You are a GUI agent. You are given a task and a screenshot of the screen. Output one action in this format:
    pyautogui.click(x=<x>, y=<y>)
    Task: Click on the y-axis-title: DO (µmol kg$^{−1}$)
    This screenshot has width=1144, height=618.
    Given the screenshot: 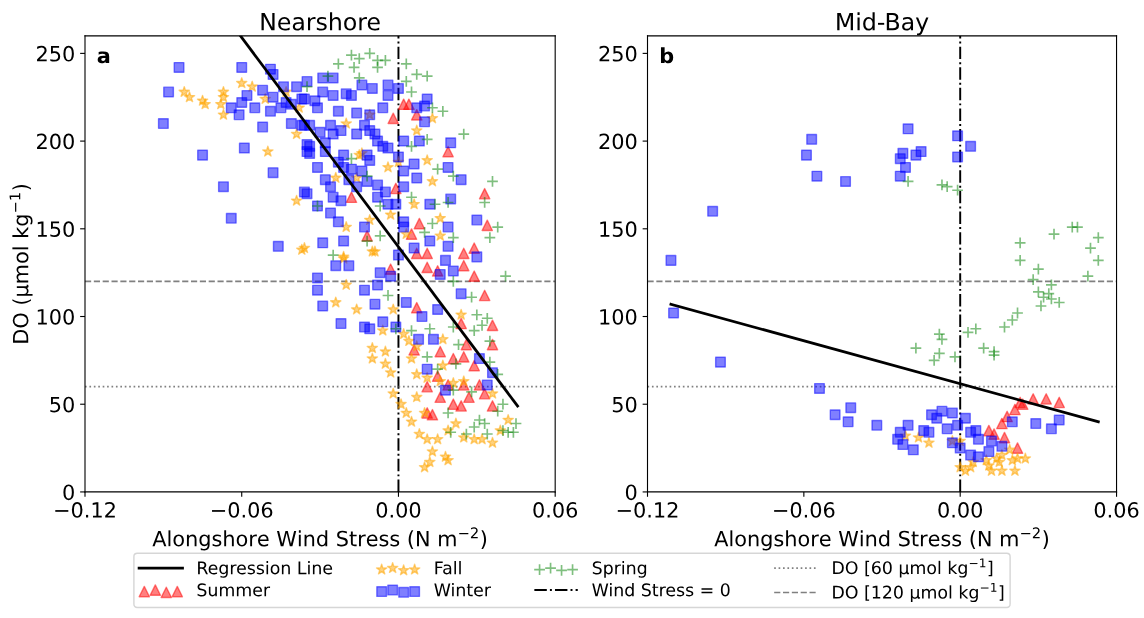 What is the action you would take?
    pyautogui.click(x=21, y=263)
    